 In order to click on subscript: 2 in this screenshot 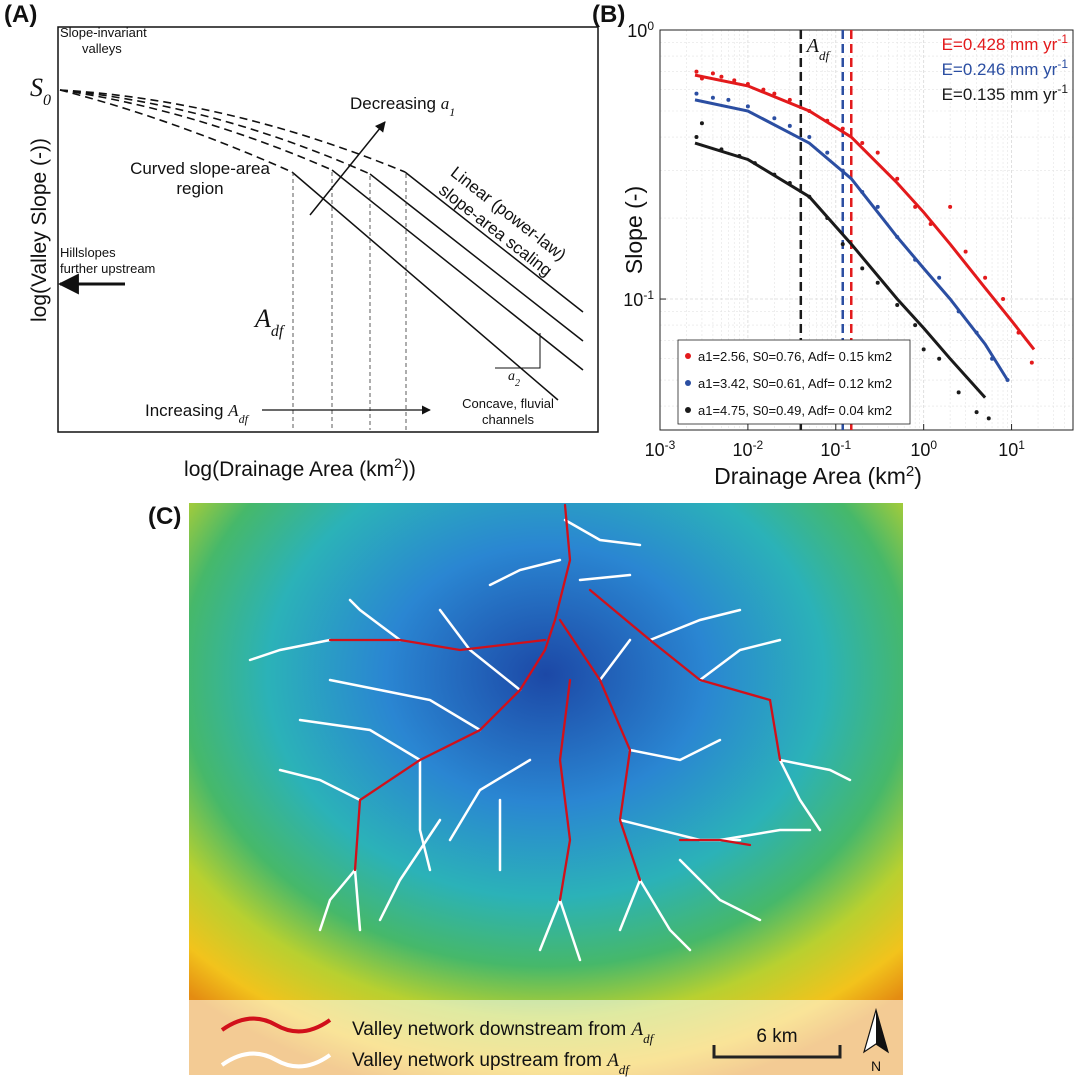, I will do `click(517, 383)`.